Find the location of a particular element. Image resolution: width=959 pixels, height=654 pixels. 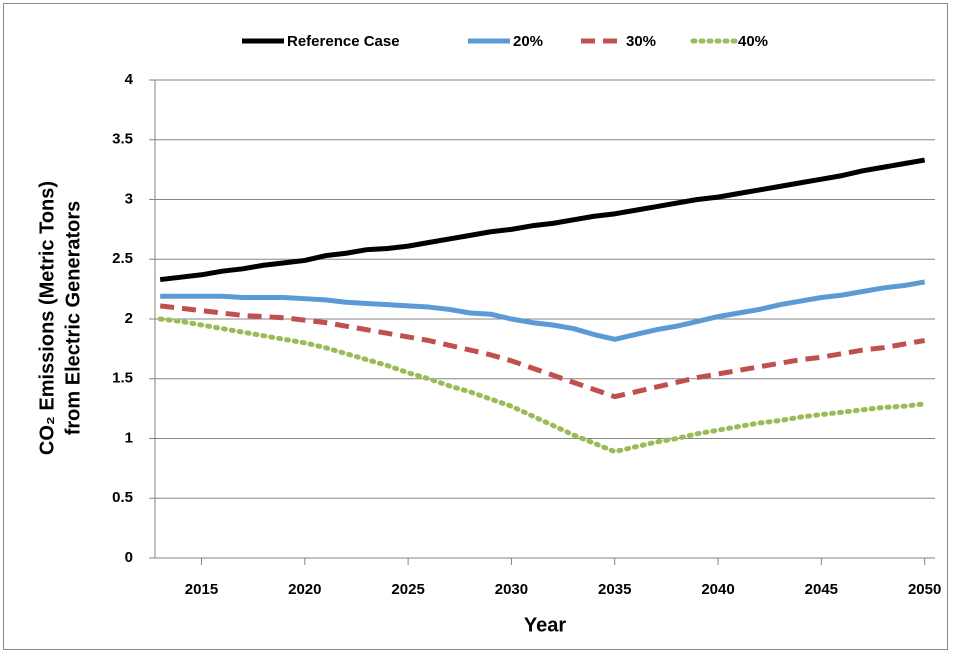

y-tick-label: 2 is located at coordinates (129, 318).